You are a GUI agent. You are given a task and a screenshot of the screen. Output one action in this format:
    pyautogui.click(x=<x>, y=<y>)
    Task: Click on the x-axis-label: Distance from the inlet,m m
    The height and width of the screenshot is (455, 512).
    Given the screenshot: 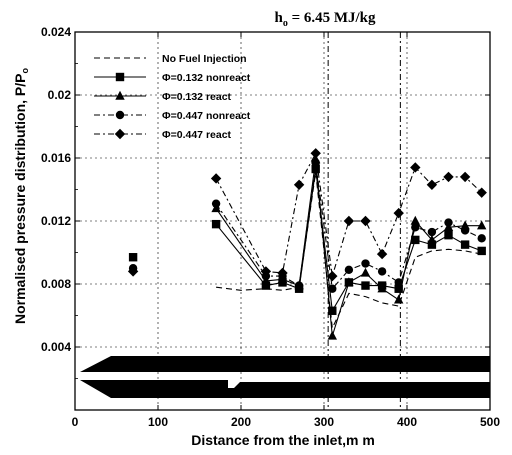 What is the action you would take?
    pyautogui.click(x=283, y=440)
    